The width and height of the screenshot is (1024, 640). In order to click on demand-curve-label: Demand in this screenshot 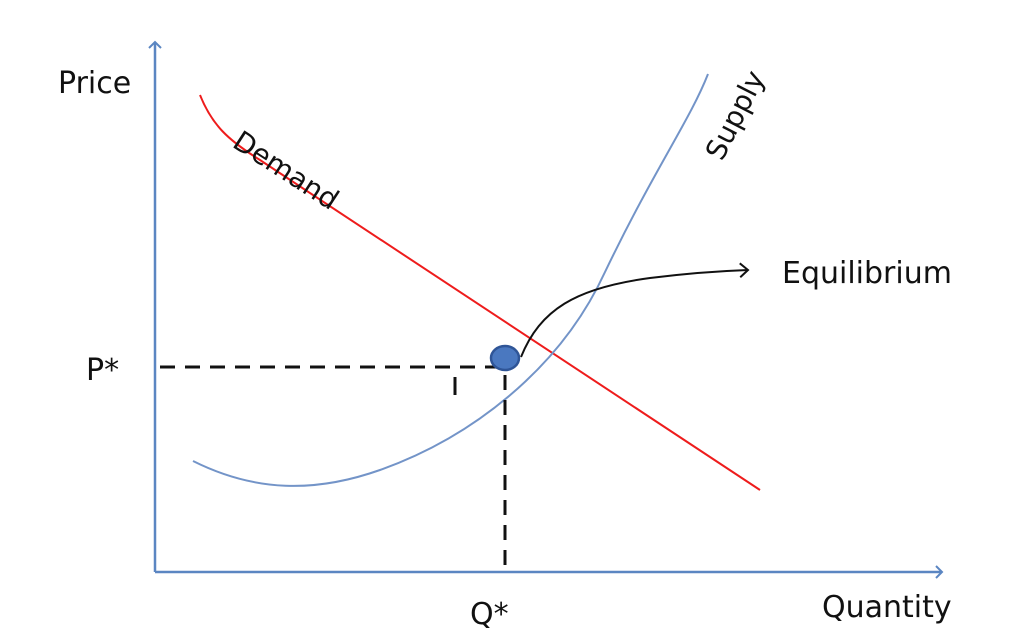, I will do `click(286, 170)`.